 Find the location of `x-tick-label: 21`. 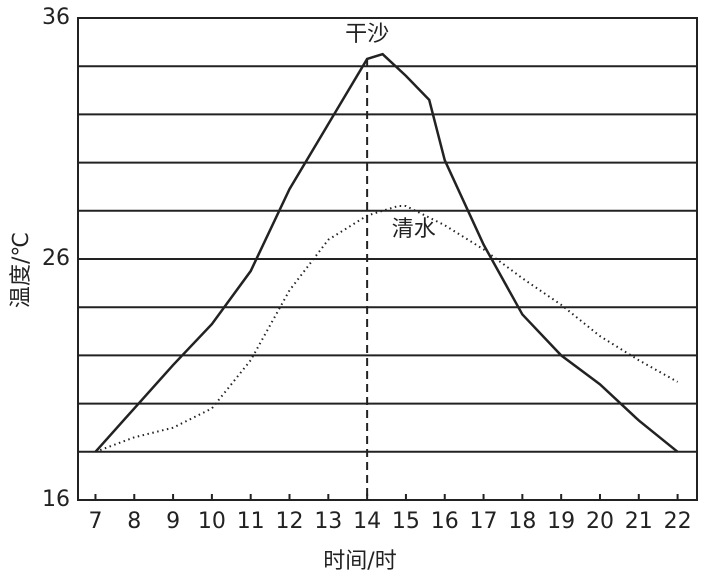

x-tick-label: 21 is located at coordinates (639, 521).